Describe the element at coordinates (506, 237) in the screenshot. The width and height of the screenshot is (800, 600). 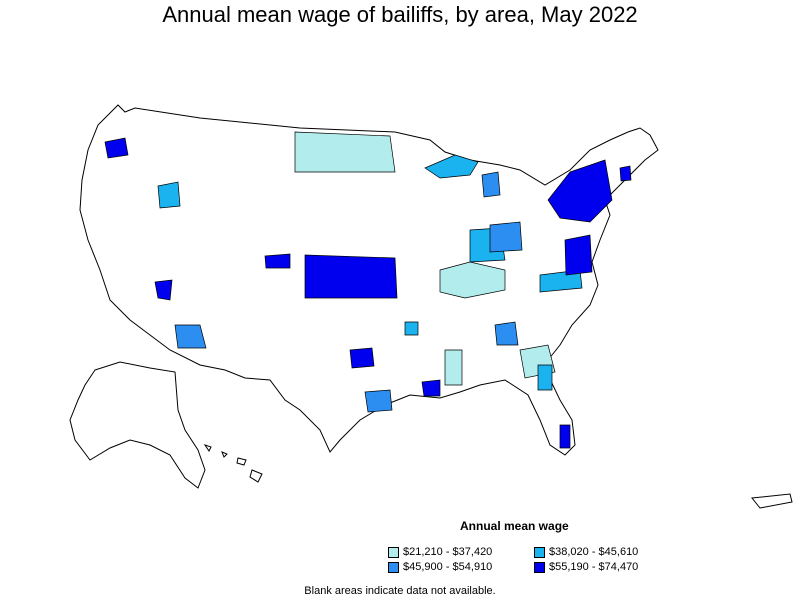
I see `area-ohio-region` at that location.